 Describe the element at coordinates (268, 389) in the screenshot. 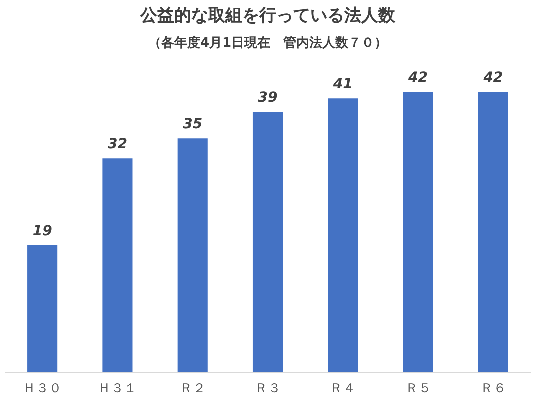

I see `x-tick-label: Ｒ３` at that location.